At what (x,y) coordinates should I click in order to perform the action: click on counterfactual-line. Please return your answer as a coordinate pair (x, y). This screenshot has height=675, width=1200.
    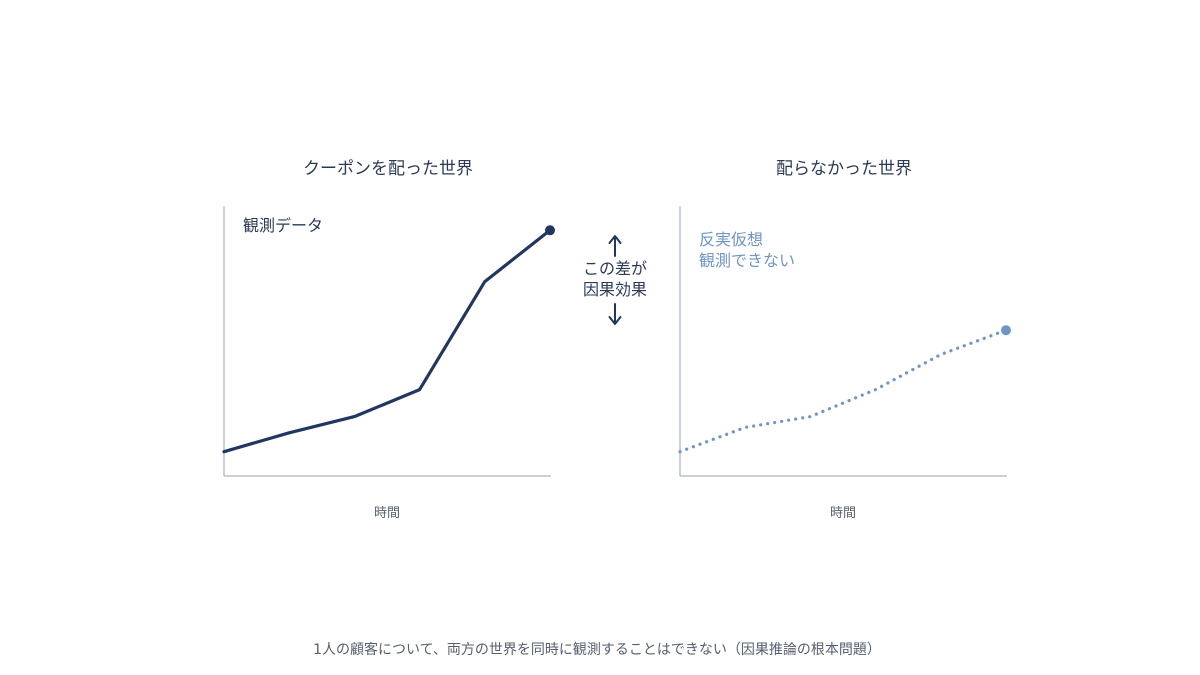
    Looking at the image, I should click on (843, 391).